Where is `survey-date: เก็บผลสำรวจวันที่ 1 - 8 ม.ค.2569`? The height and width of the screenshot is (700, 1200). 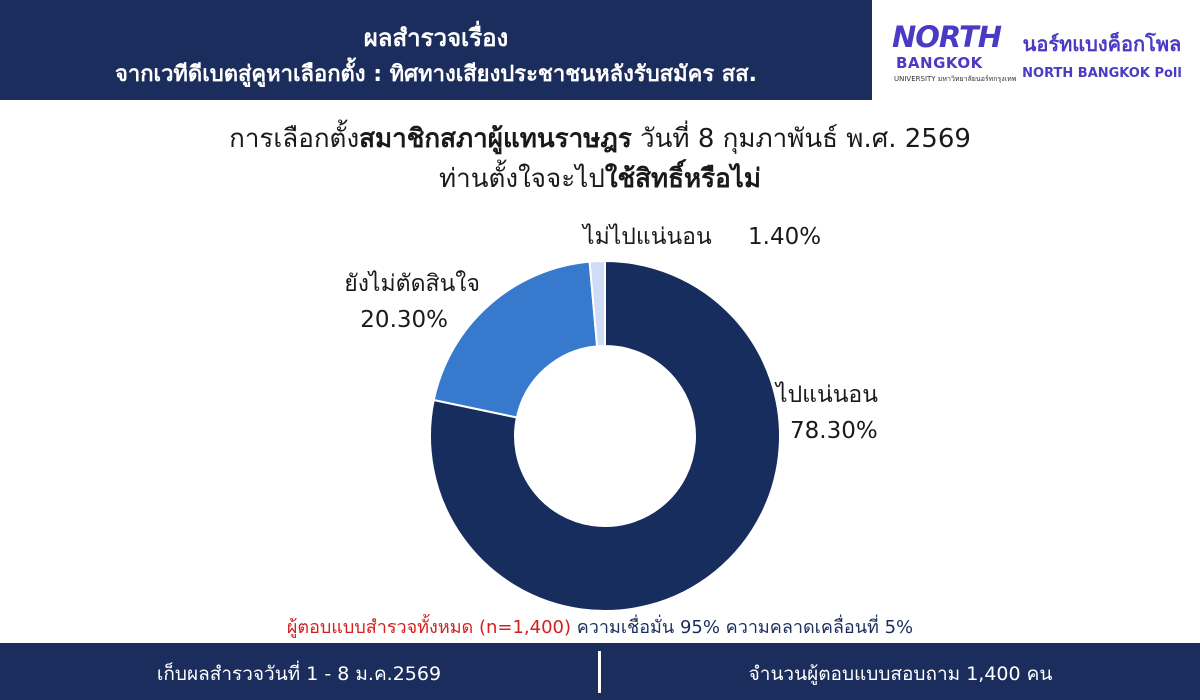
survey-date: เก็บผลสำรวจวันที่ 1 - 8 ม.ค.2569 is located at coordinates (299, 674).